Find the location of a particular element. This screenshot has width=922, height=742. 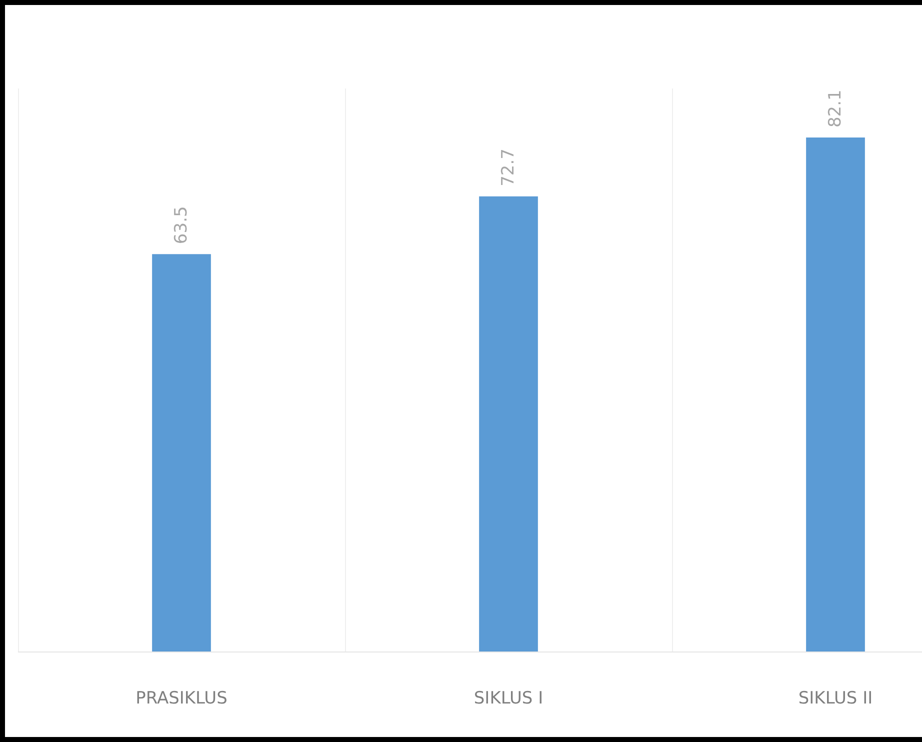

data-label: 63.5 is located at coordinates (182, 225).